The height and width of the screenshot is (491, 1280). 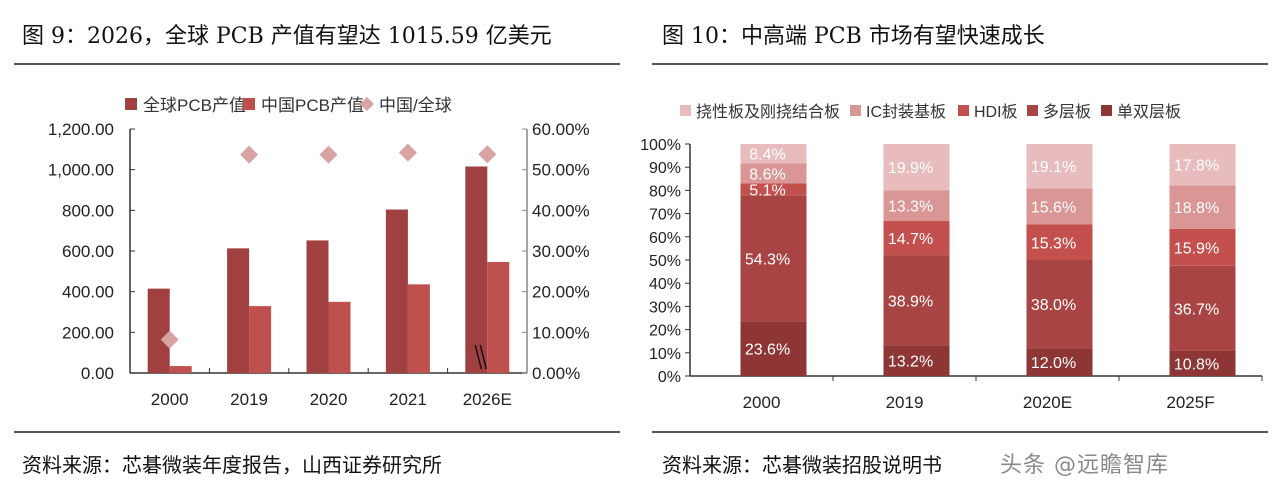 I want to click on right-source-note: 资料来源：芯碁微装招股说明书, so click(x=802, y=465).